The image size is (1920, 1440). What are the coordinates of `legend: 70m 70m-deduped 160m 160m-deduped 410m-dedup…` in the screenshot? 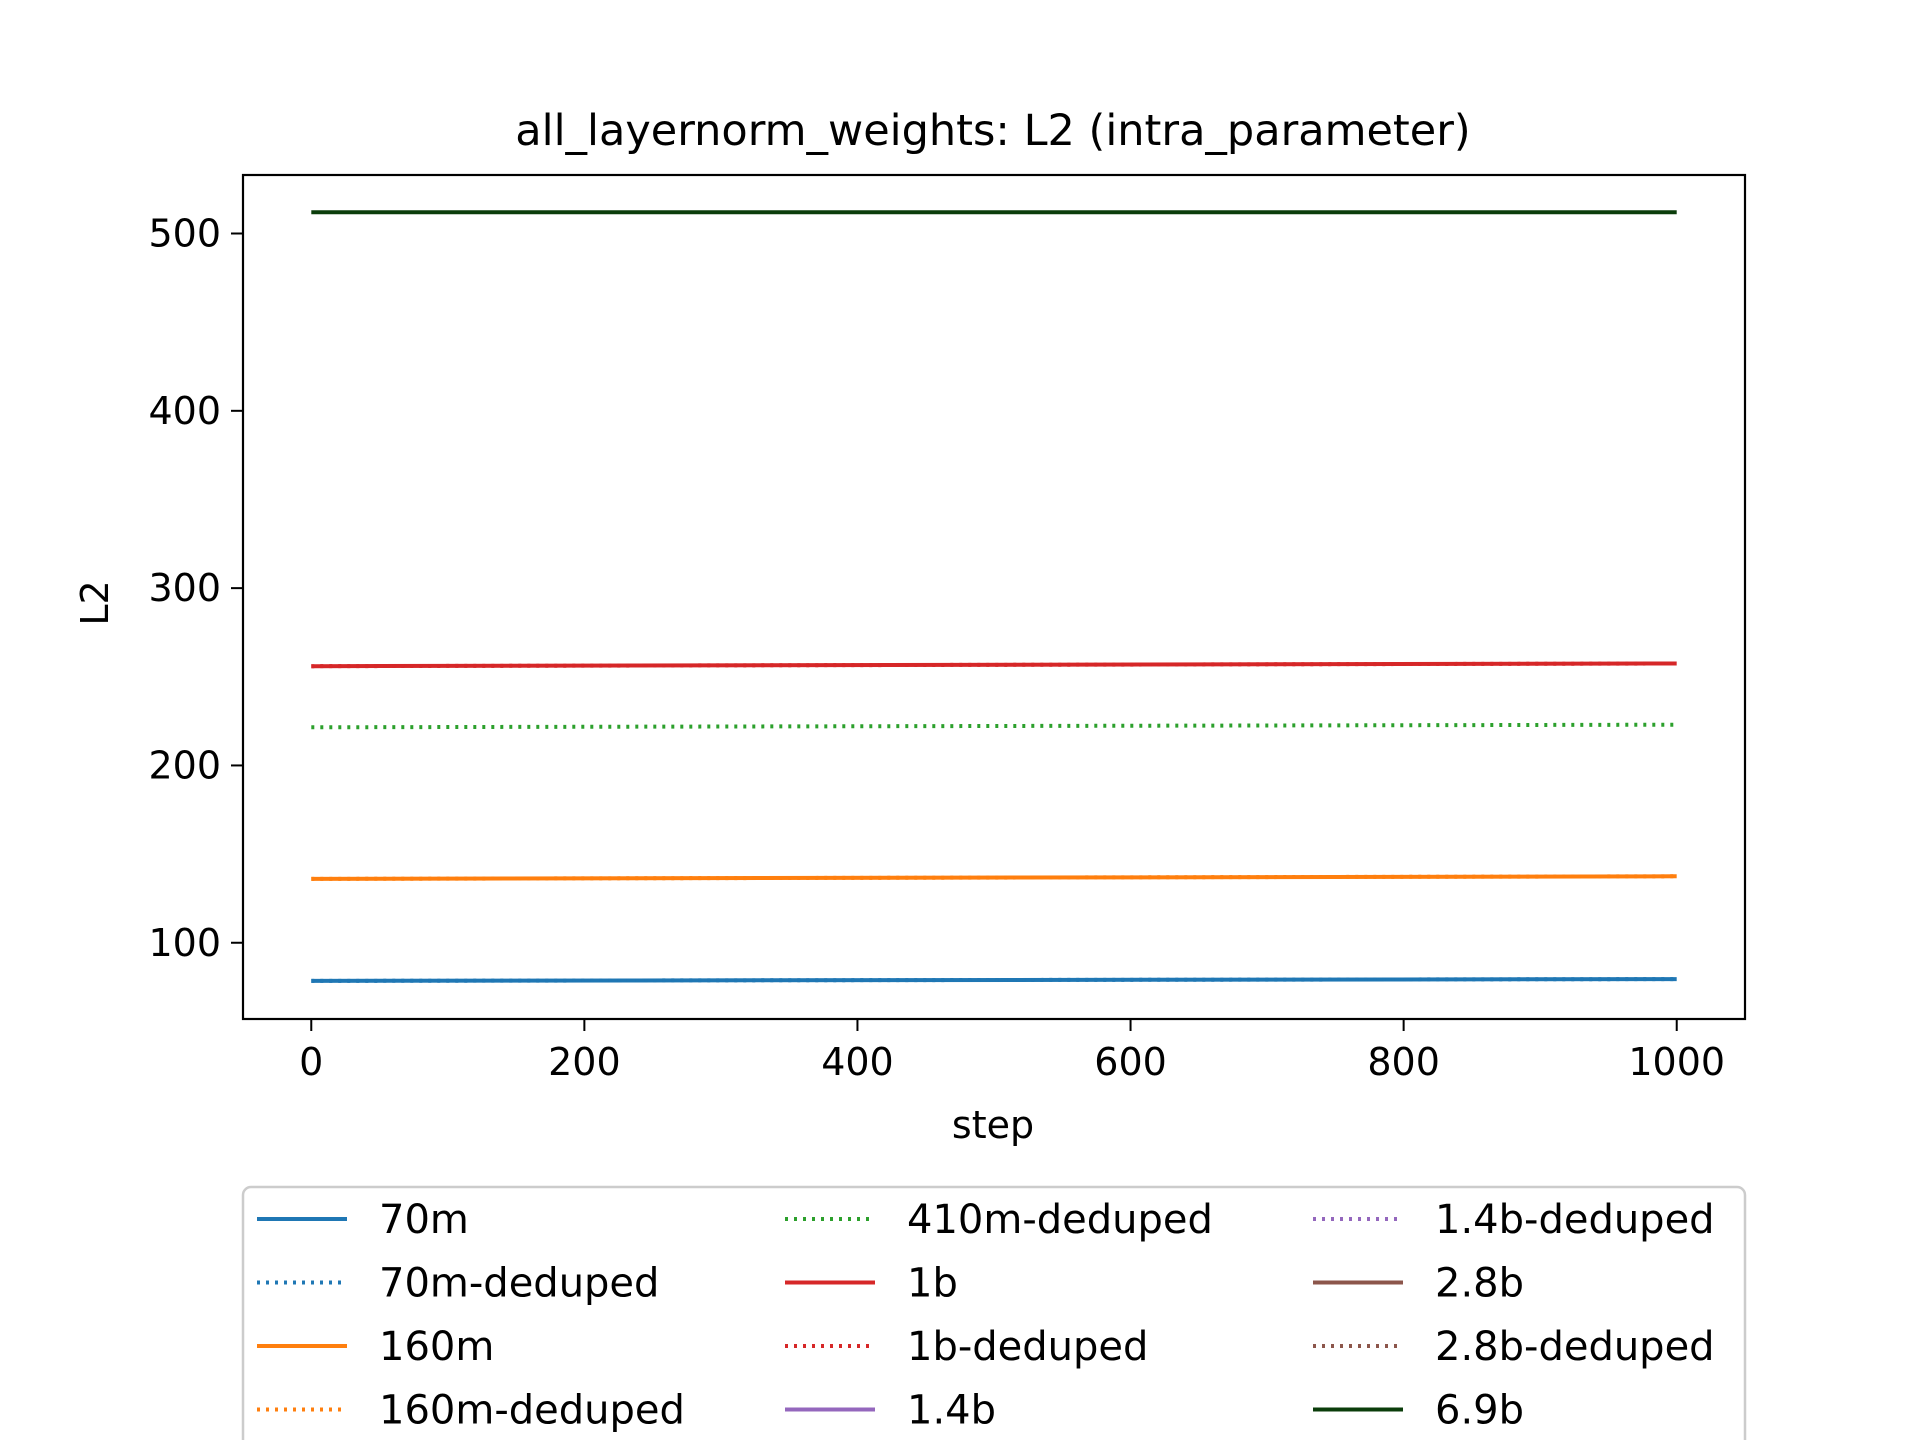 It's located at (986, 1315).